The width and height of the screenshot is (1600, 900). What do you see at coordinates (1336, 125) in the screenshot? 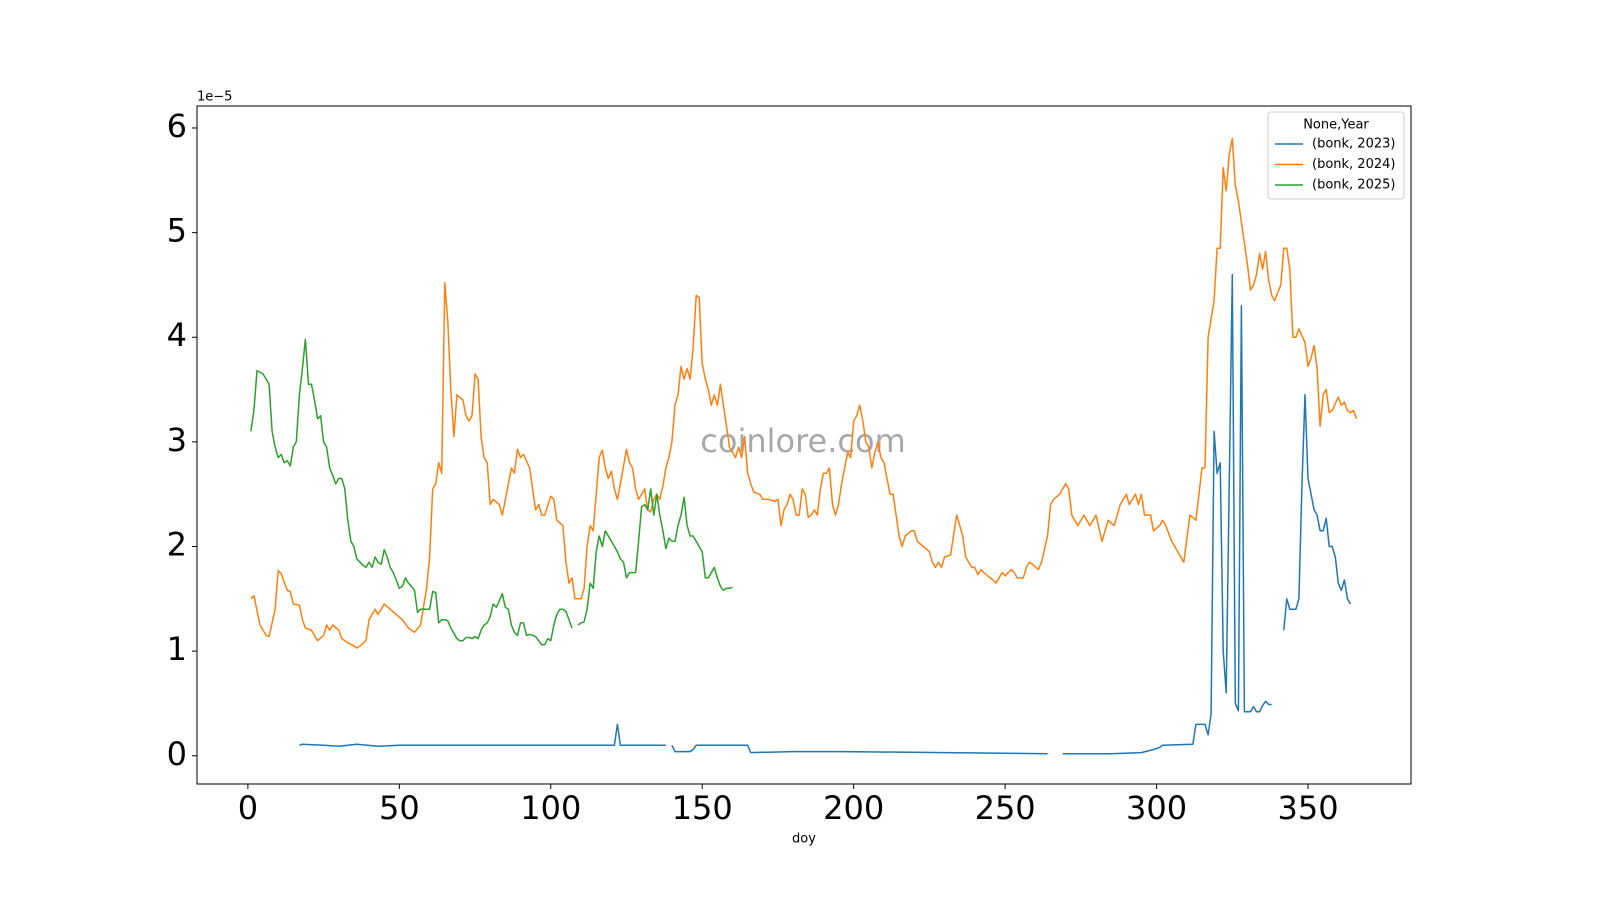
I see `legend-title: None,Year` at bounding box center [1336, 125].